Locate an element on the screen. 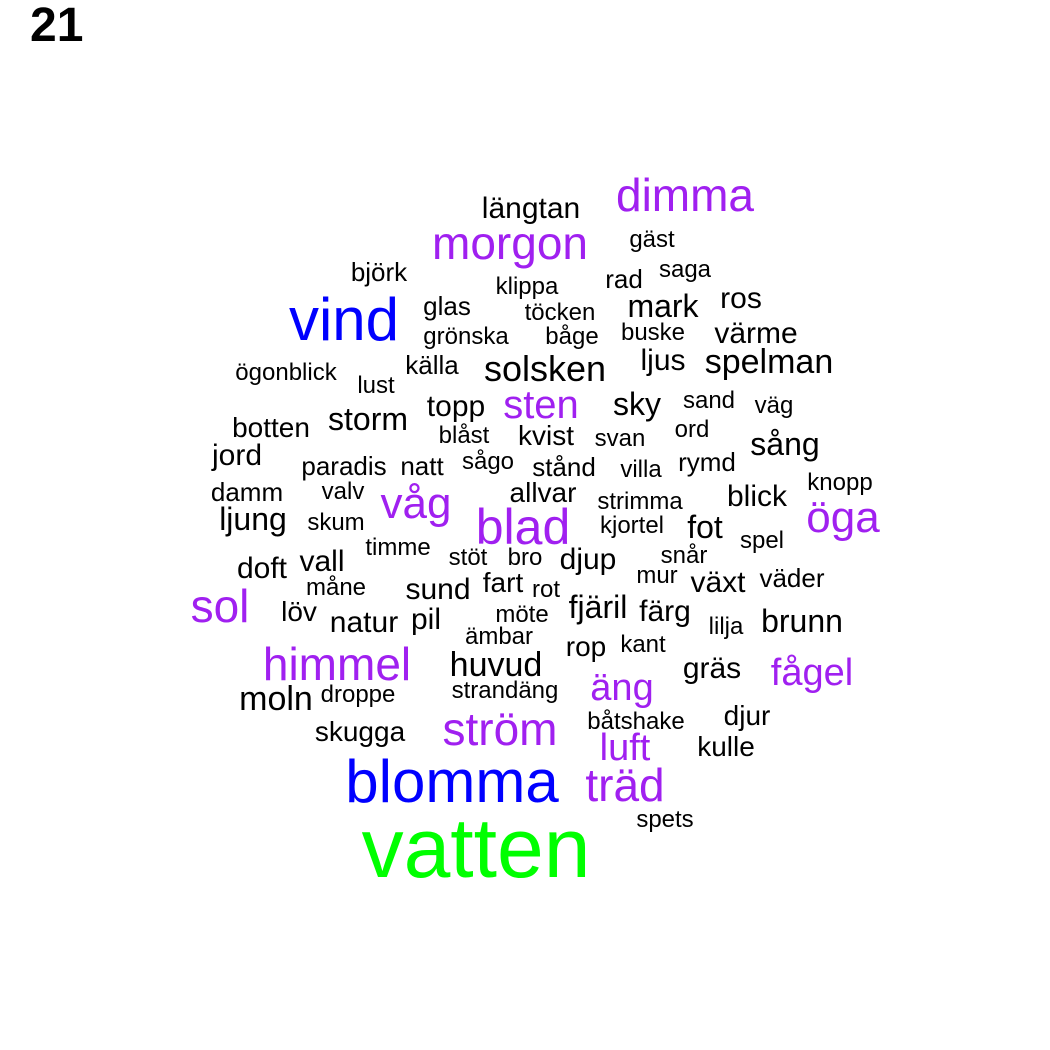 The width and height of the screenshot is (1050, 1050). cloud-word: natur is located at coordinates (364, 622).